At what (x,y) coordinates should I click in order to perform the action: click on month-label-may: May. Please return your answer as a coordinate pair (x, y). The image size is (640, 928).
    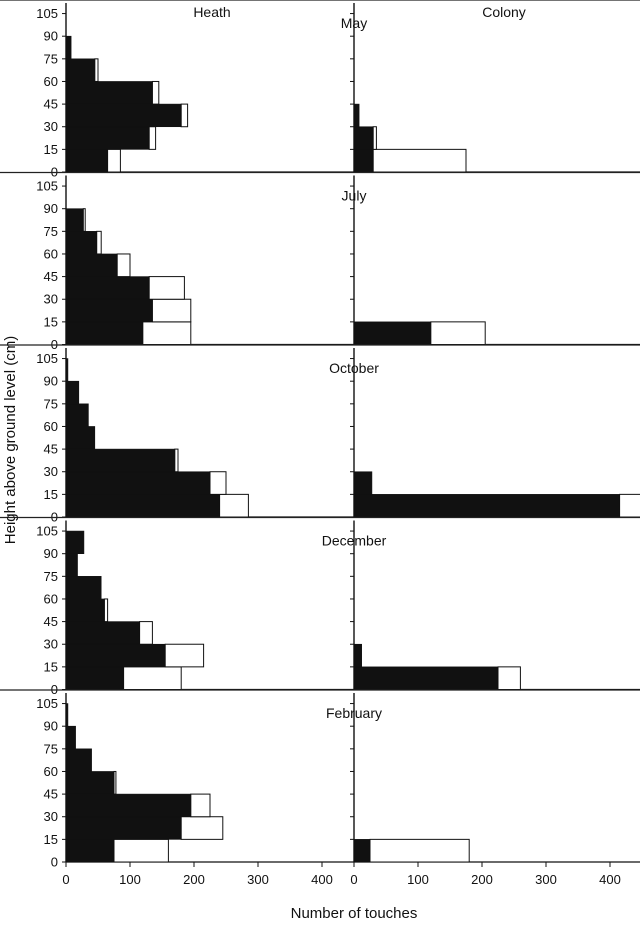
    Looking at the image, I should click on (354, 23).